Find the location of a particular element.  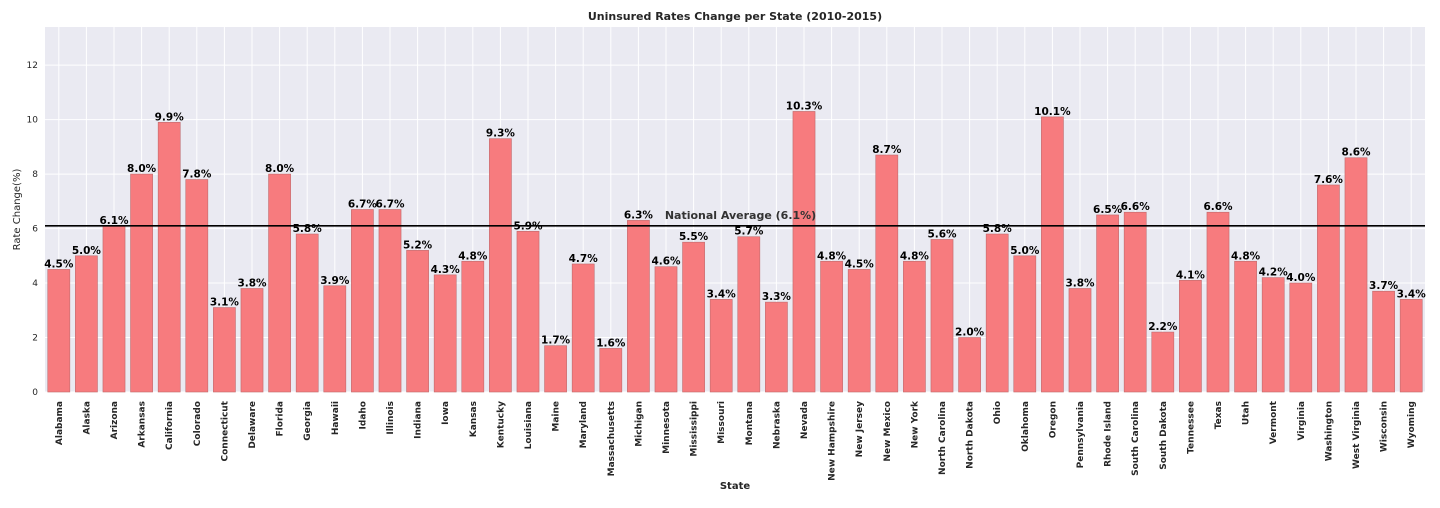

y-tick-label: 10 is located at coordinates (33, 121).